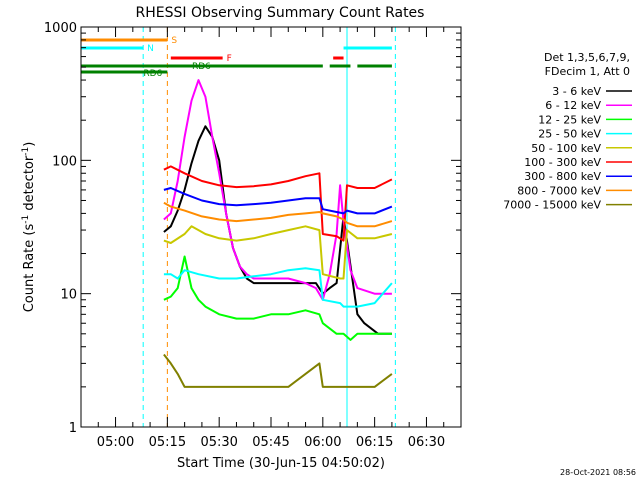  Describe the element at coordinates (552, 205) in the screenshot. I see `legend-entry-8: 7000 - 15000 keV` at that location.